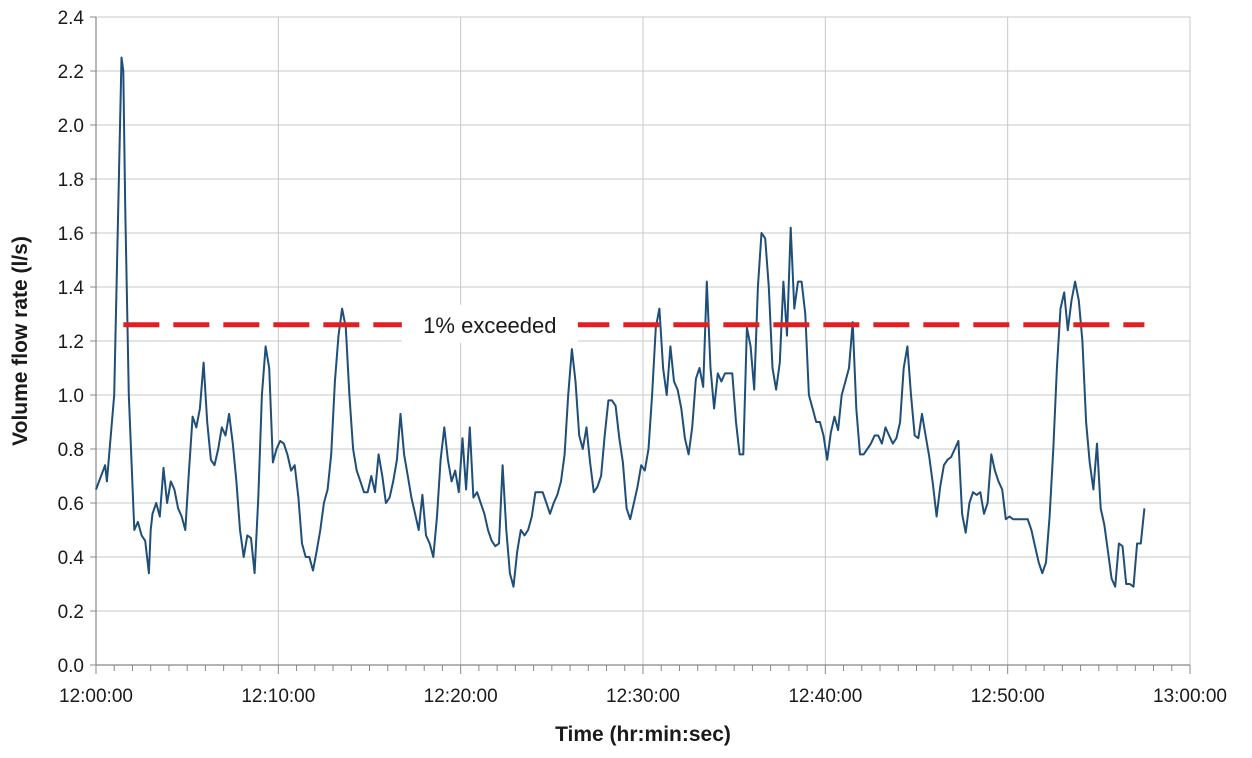 The height and width of the screenshot is (758, 1252). I want to click on x-tick-label: 12:00:00, so click(96, 696).